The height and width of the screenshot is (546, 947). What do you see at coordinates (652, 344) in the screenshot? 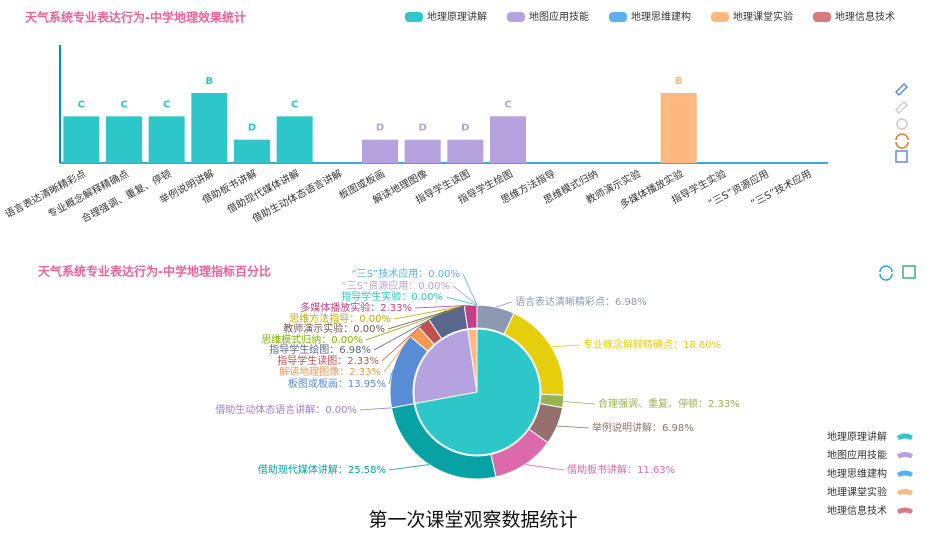
I see `slice-label: 专业概念解释精确点：18.60%` at bounding box center [652, 344].